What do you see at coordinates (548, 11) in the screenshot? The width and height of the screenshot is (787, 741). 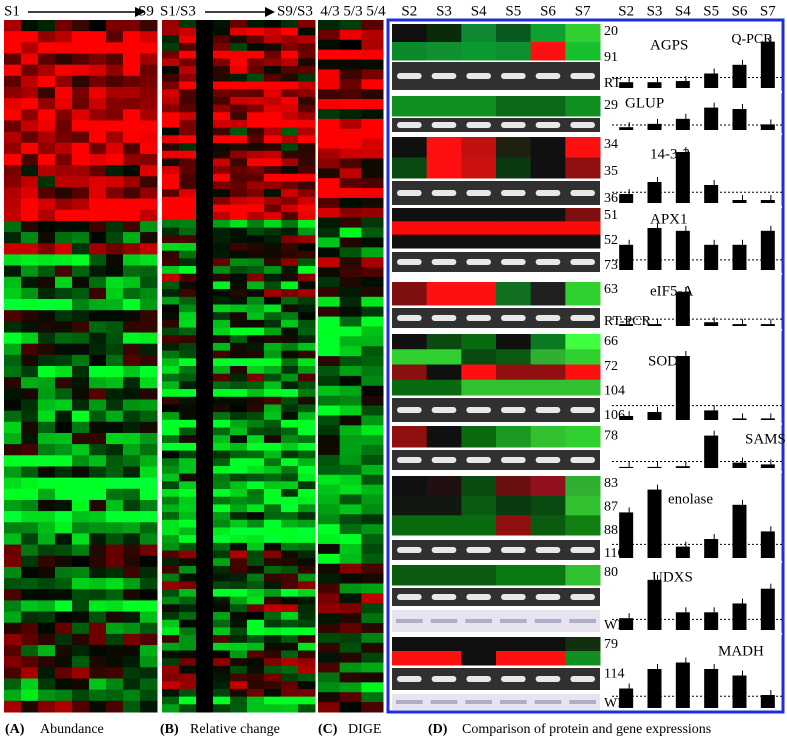 I see `column-label: S6` at bounding box center [548, 11].